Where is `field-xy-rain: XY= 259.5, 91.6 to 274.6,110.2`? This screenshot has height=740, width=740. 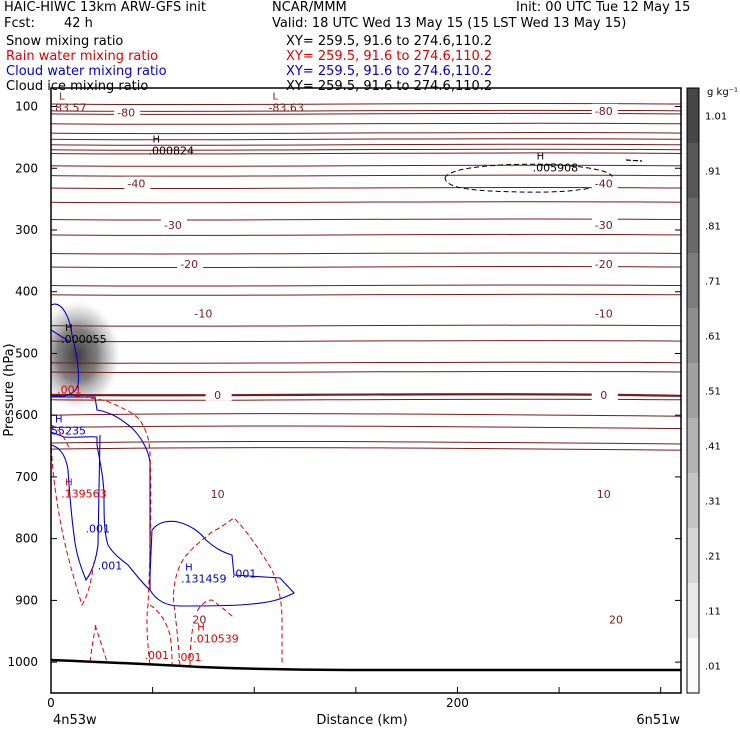
field-xy-rain: XY= 259.5, 91.6 to 274.6,110.2 is located at coordinates (389, 56).